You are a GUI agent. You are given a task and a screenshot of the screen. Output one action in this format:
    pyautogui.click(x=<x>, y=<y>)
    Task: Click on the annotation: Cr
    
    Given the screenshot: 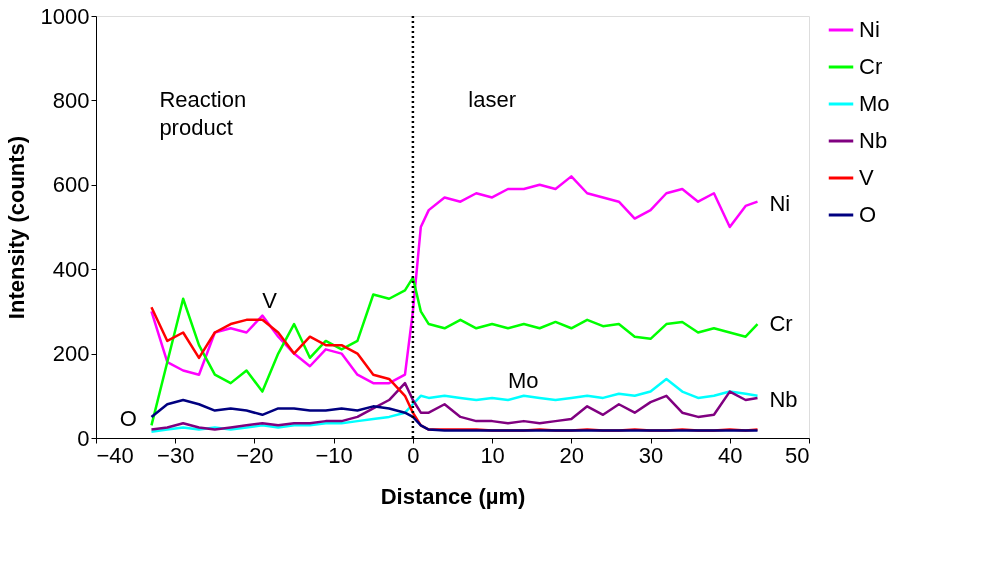 What is the action you would take?
    pyautogui.click(x=781, y=324)
    